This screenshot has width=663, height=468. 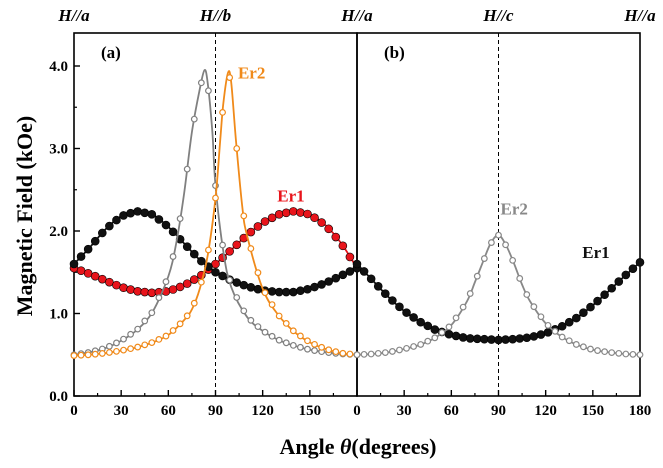 I want to click on panel-label-a: (a), so click(x=111, y=52).